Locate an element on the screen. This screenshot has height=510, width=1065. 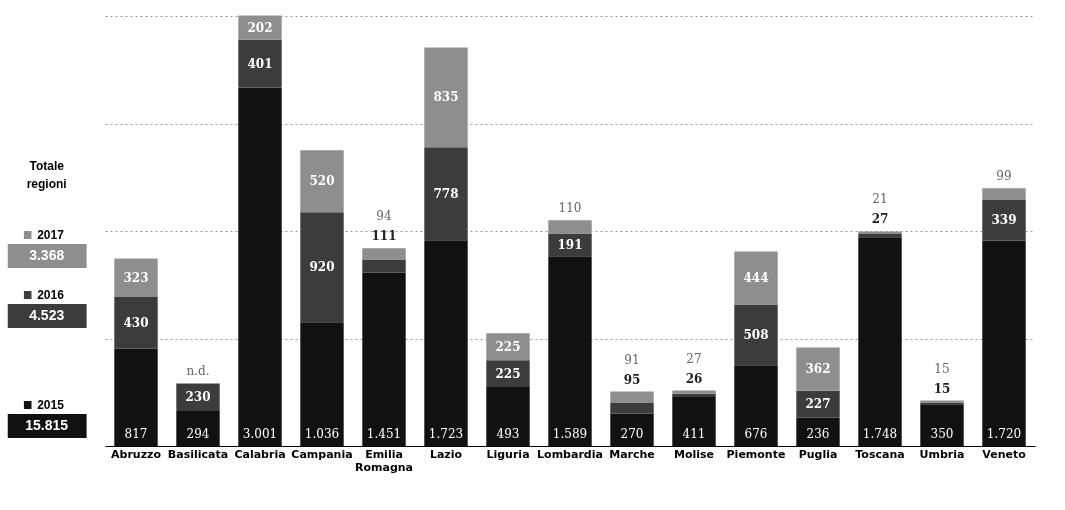
legend-label: 2015 is located at coordinates (51, 405).